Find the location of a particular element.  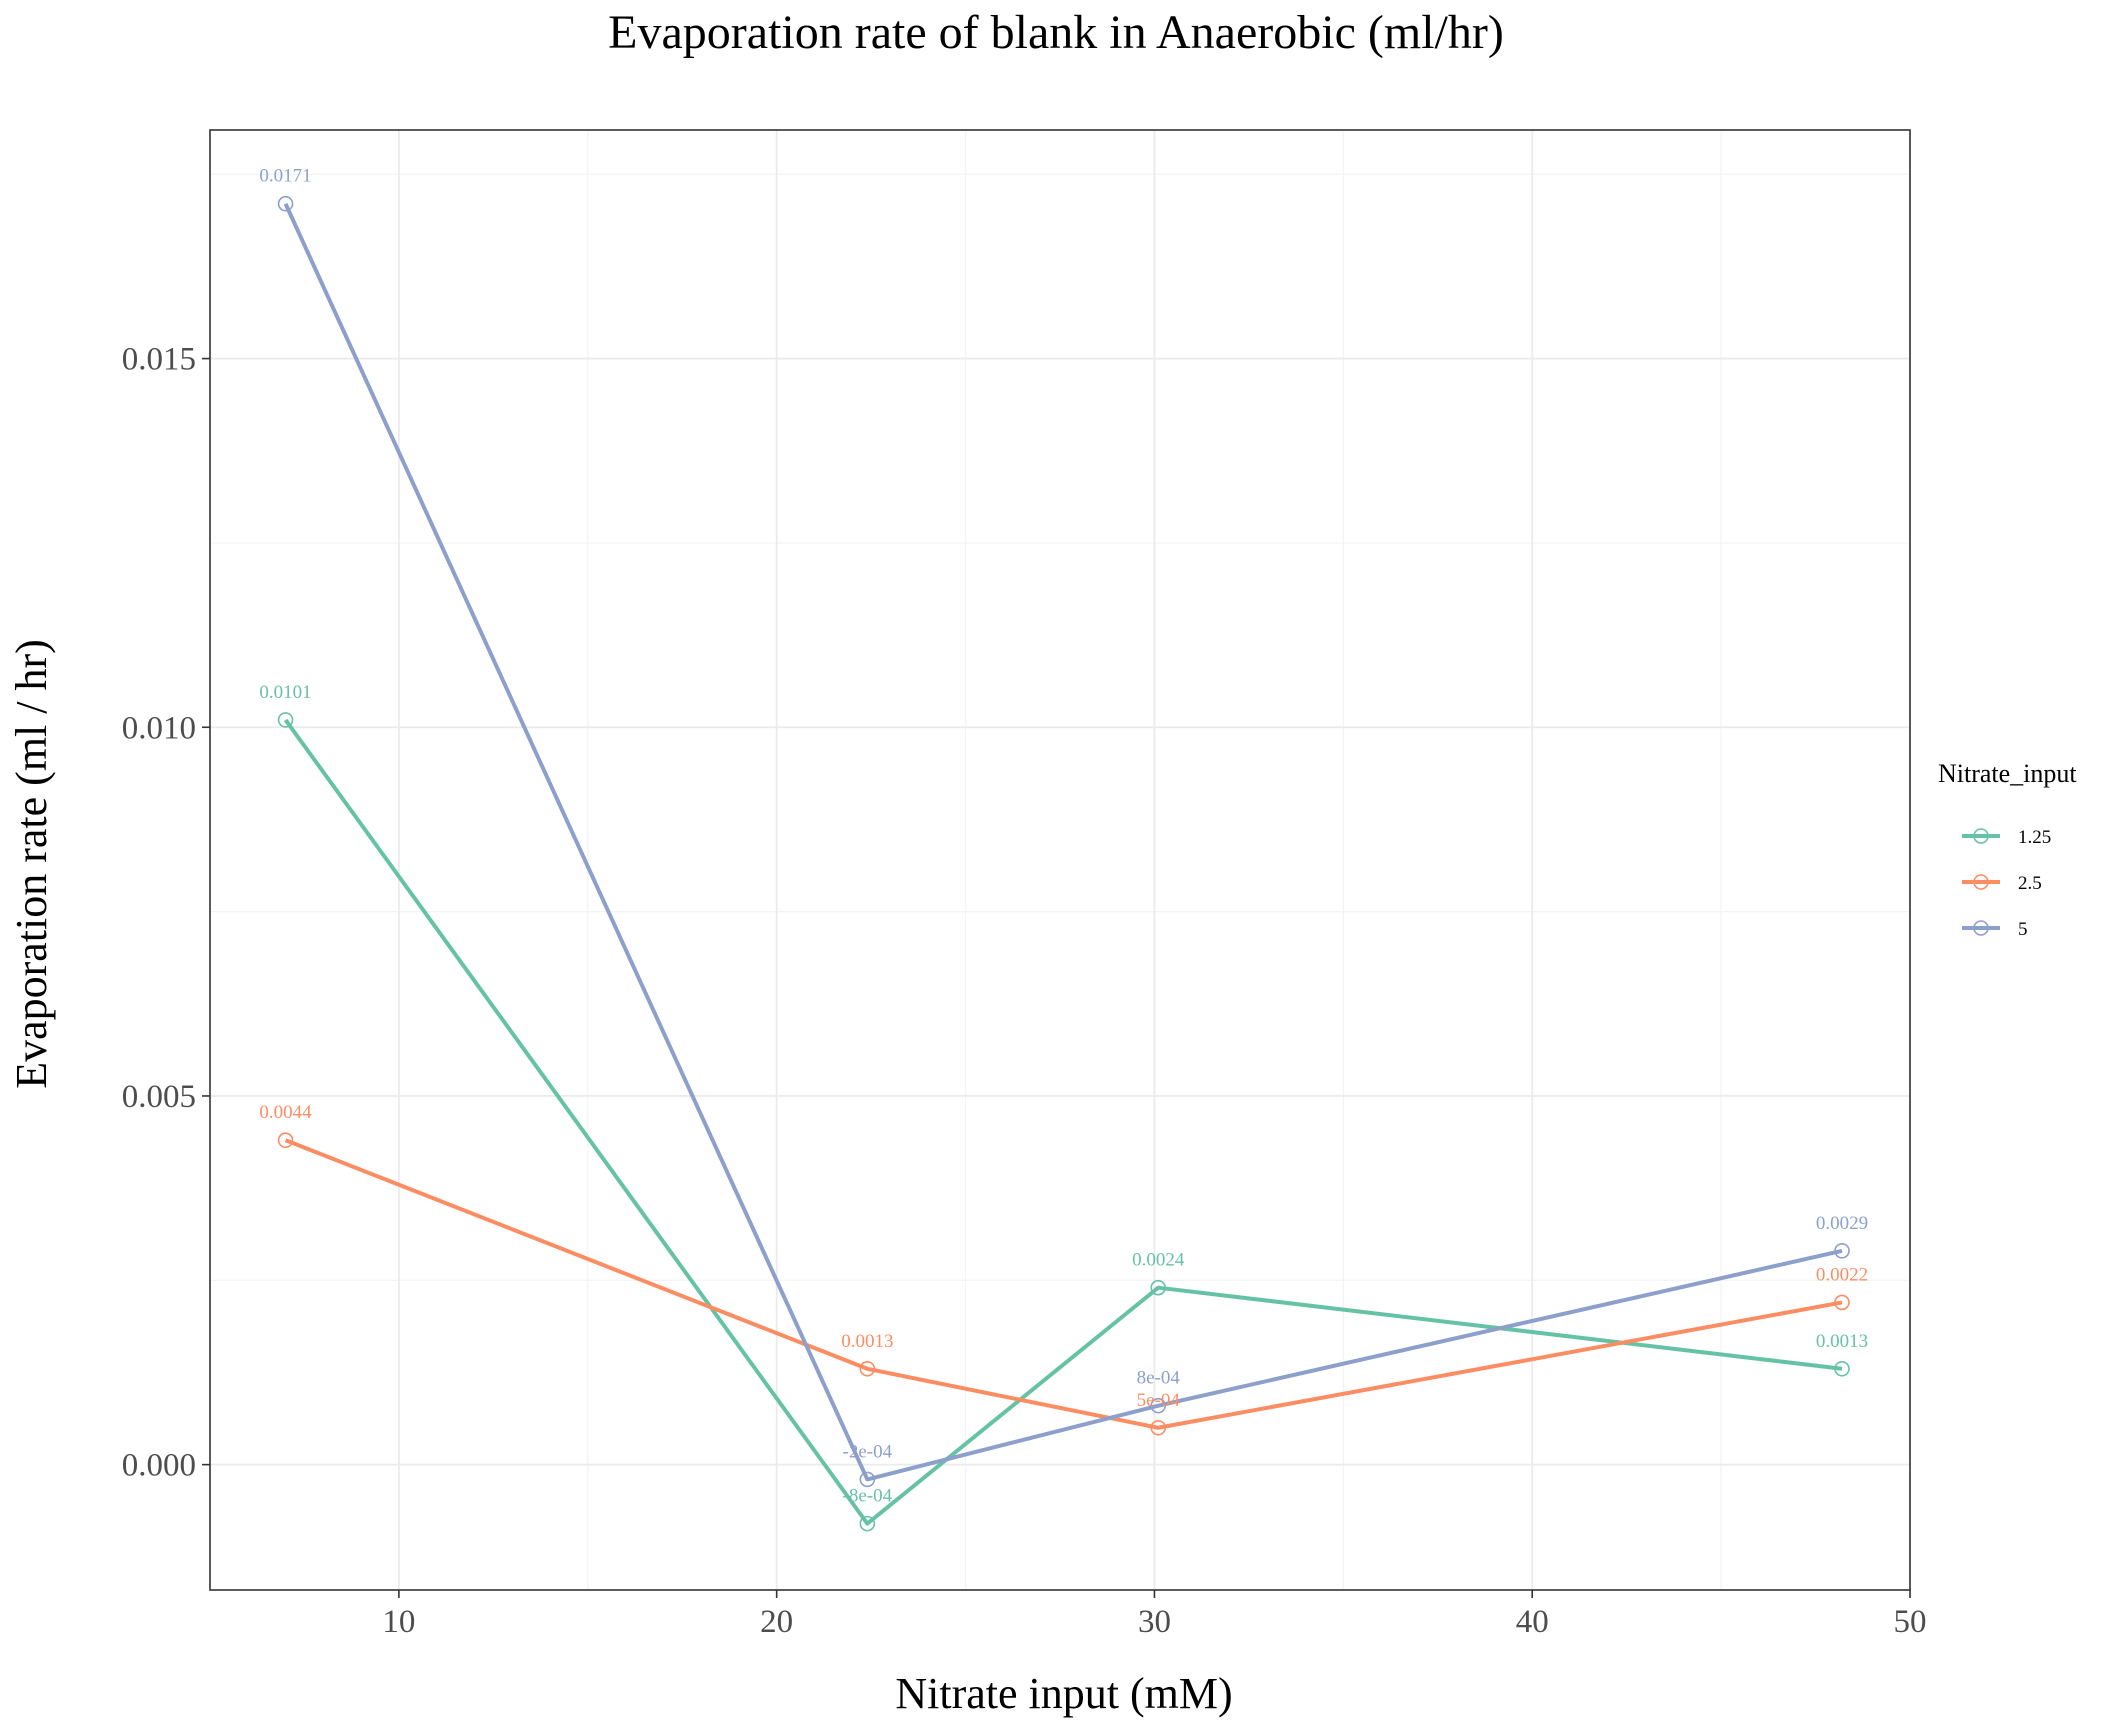

legend: Nitrate_input 1.25 2.5 5 is located at coordinates (2007, 849).